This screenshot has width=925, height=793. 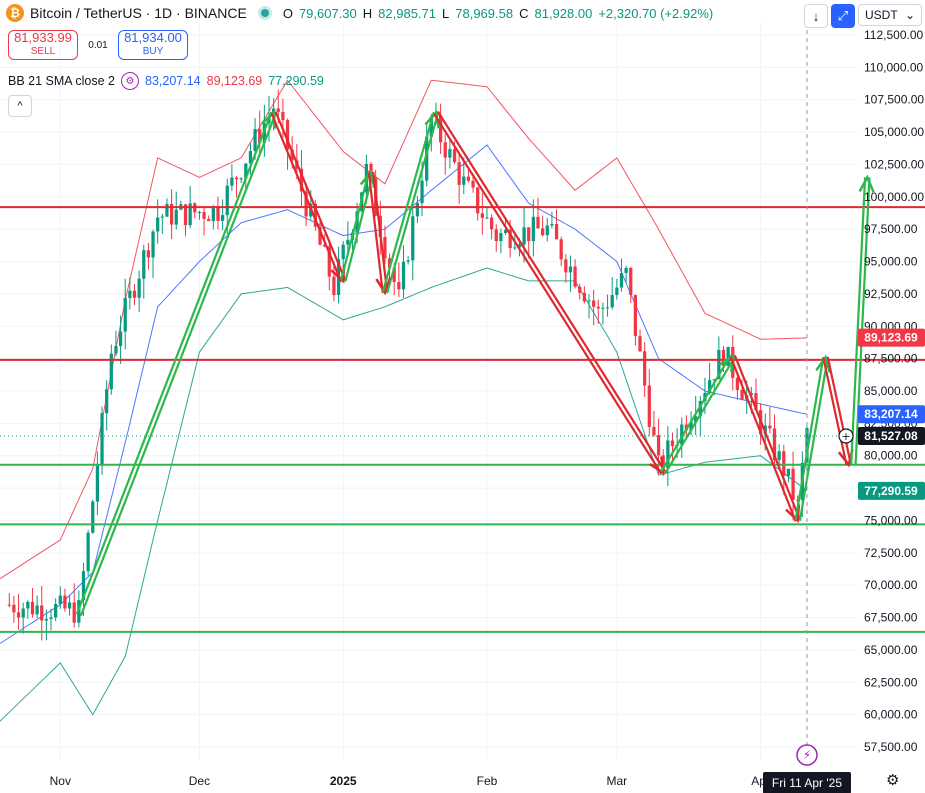 What do you see at coordinates (138, 13) in the screenshot?
I see `symbol-title: Bitcoin / TetherUS · 1D · BINANCE` at bounding box center [138, 13].